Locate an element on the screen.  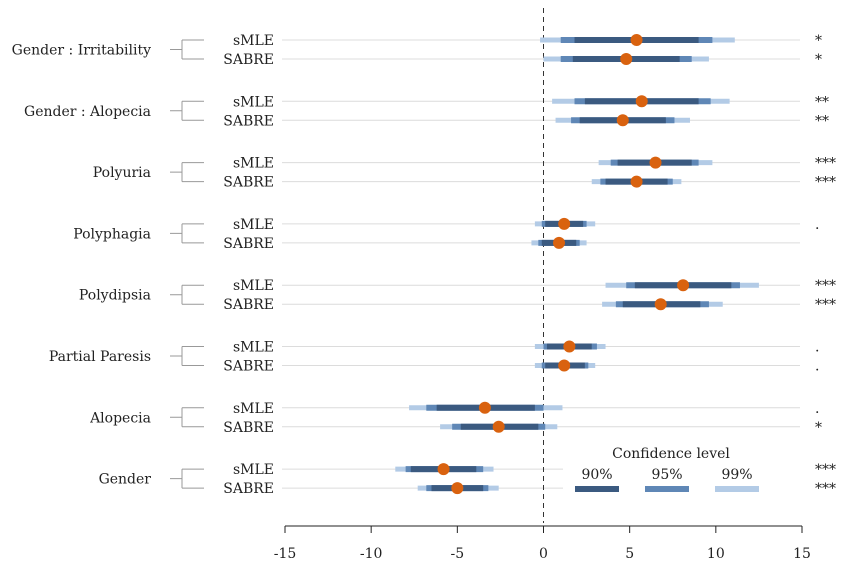
group-label: Gender : Alopecia is located at coordinates (87, 112).